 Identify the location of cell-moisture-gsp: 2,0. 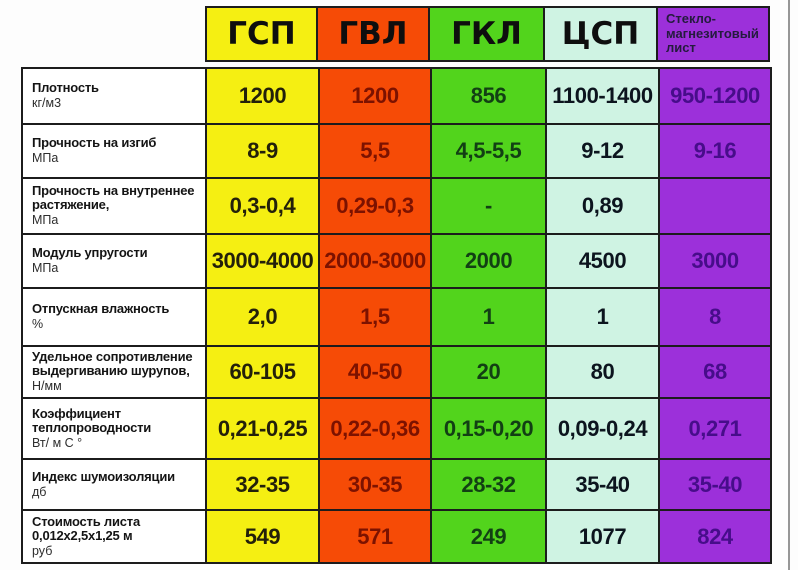
(263, 318).